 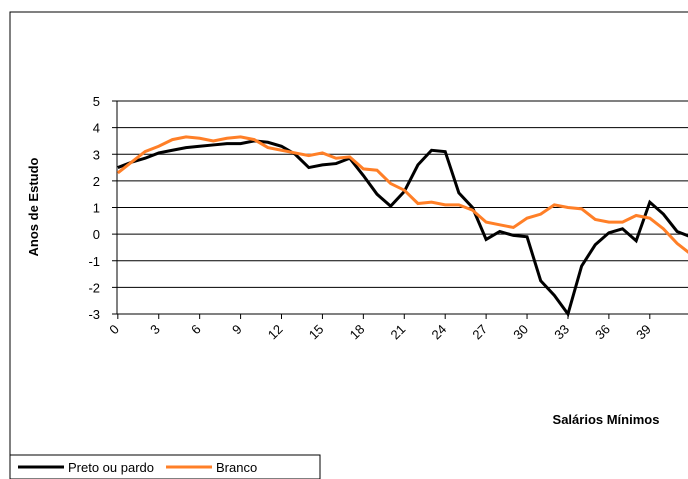 What do you see at coordinates (96, 154) in the screenshot?
I see `y-tick-label: 3` at bounding box center [96, 154].